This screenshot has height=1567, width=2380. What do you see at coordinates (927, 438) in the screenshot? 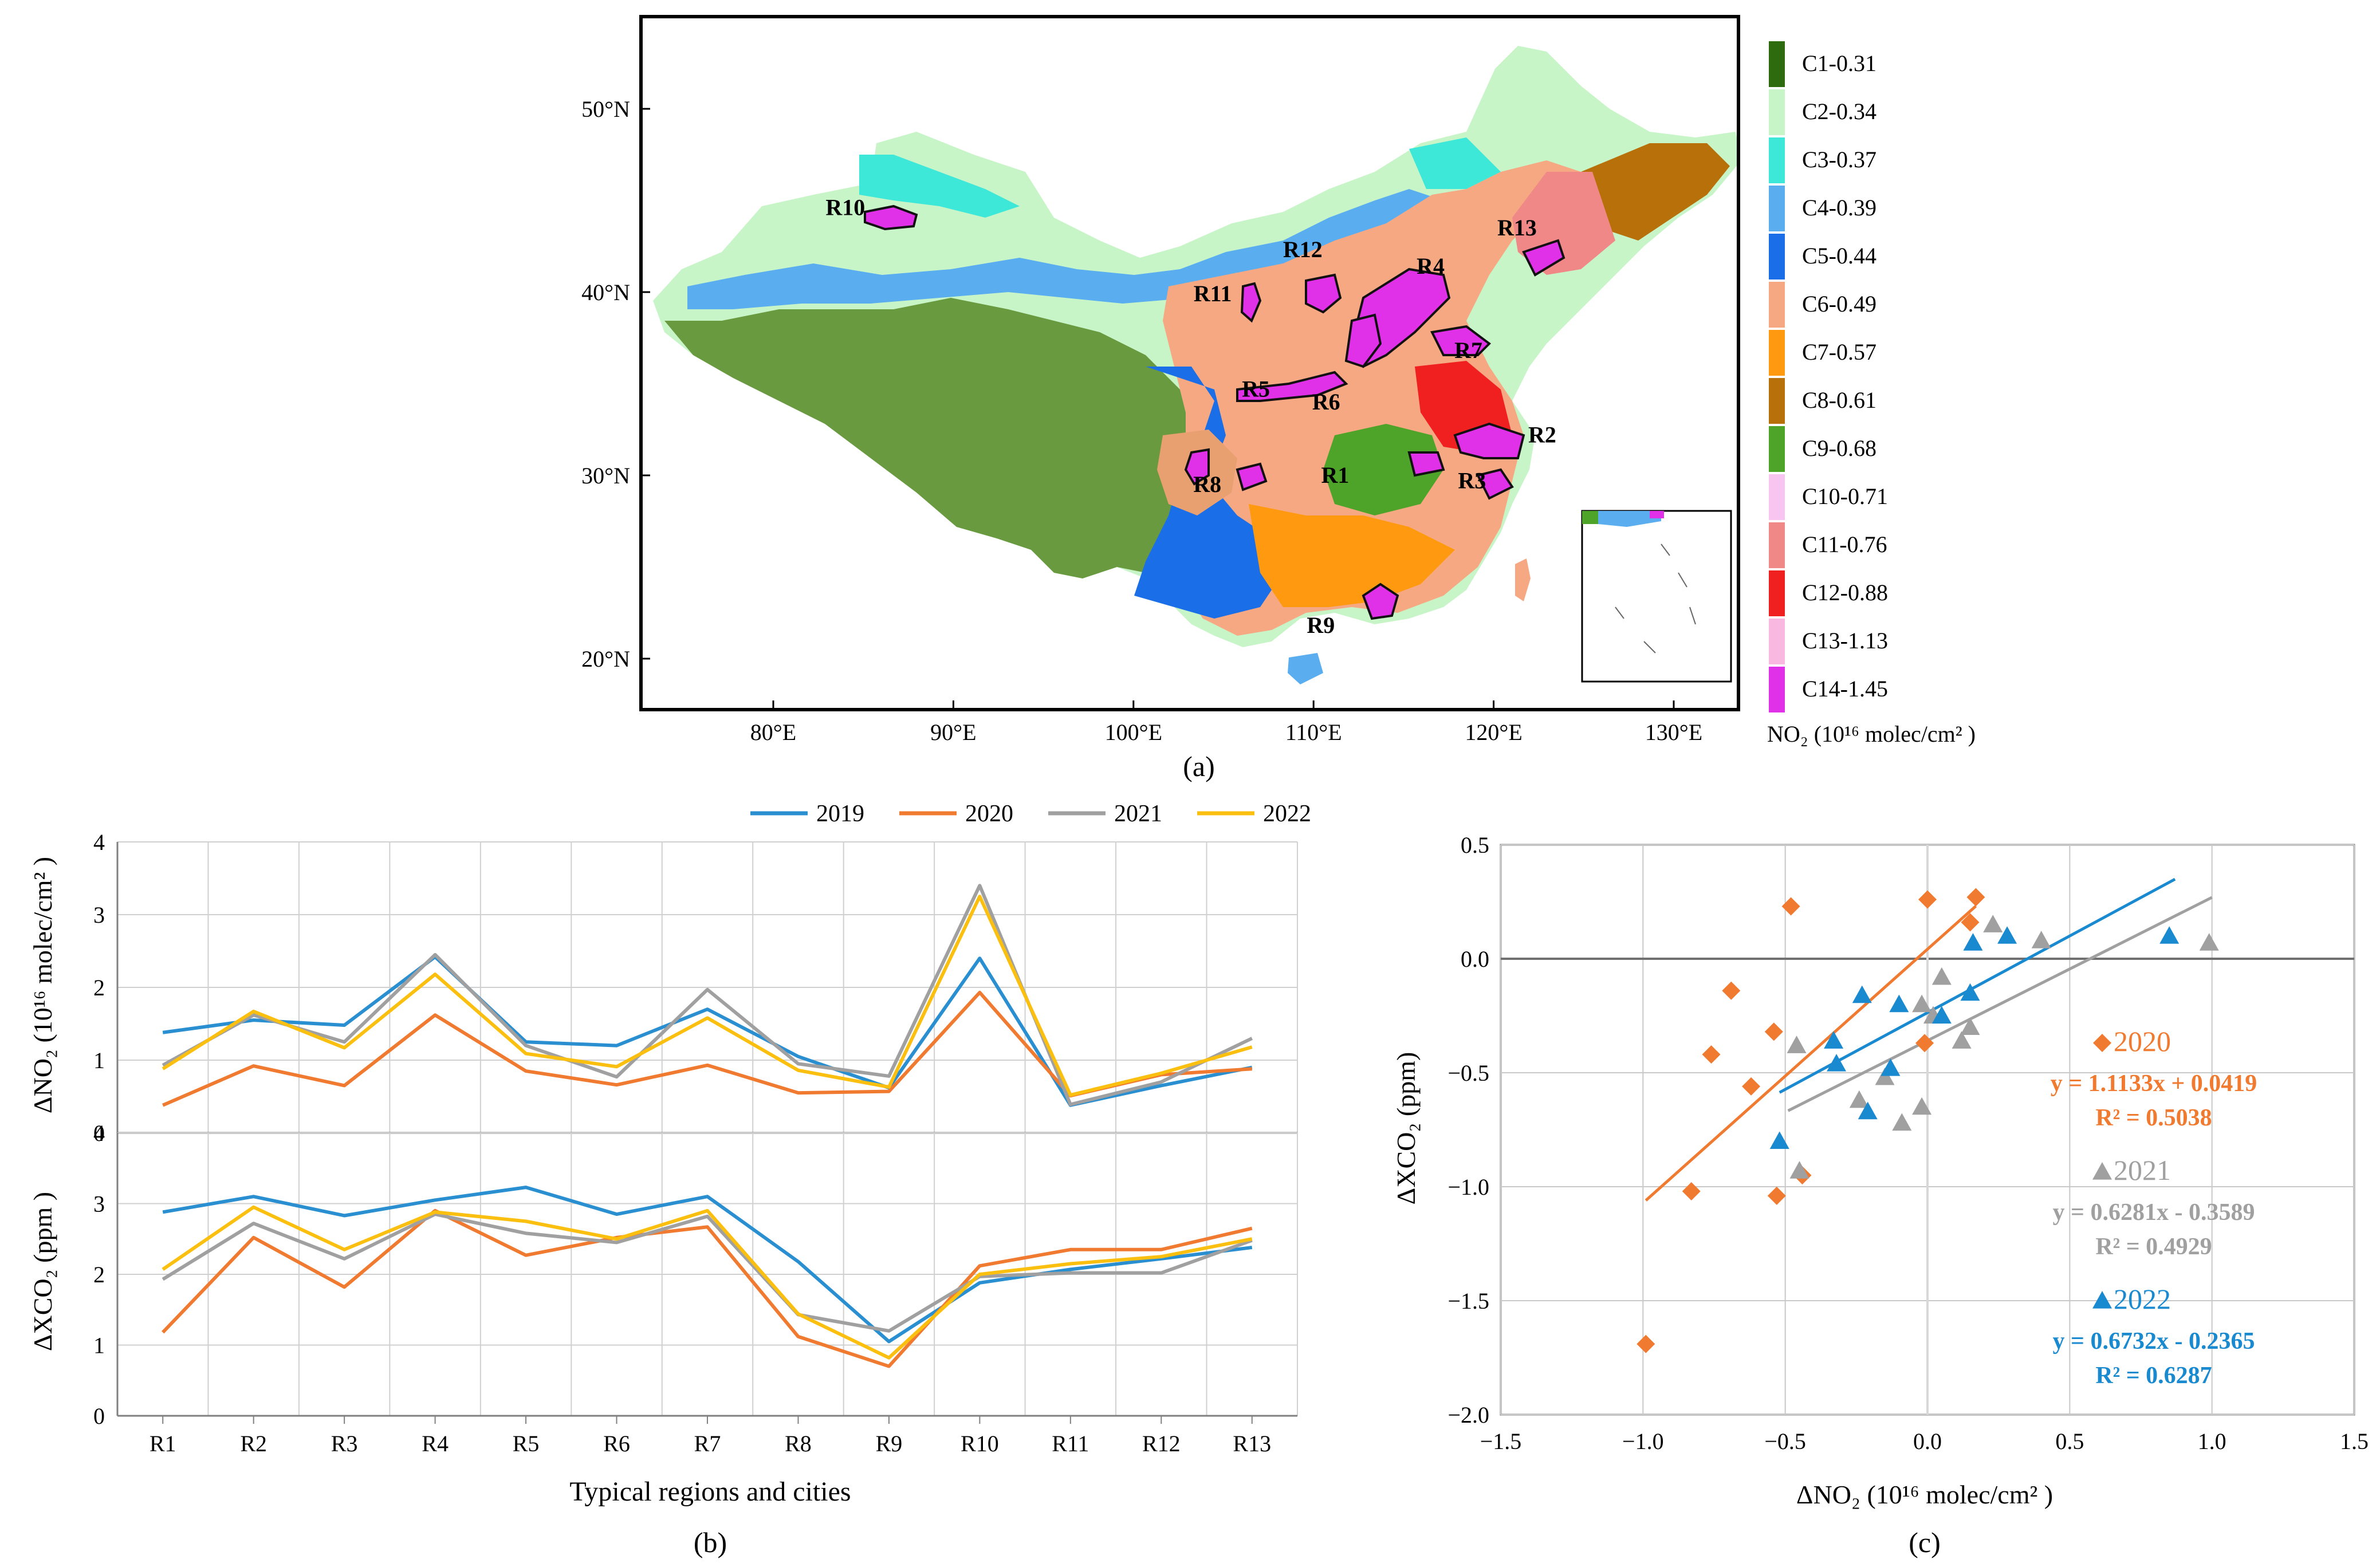
I see `region-west-plateau` at bounding box center [927, 438].